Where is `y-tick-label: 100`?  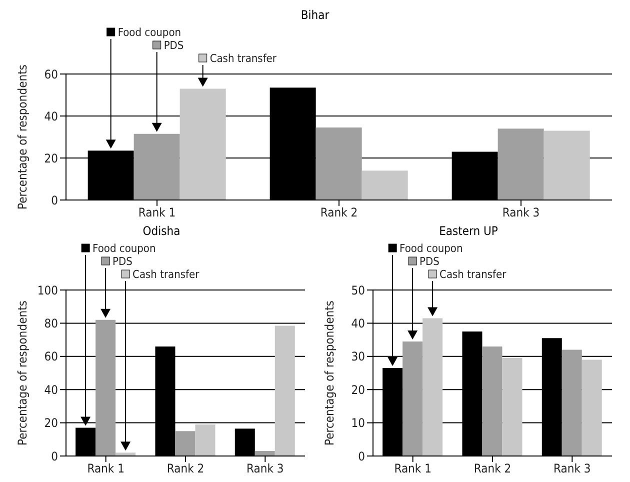 y-tick-label: 100 is located at coordinates (47, 290).